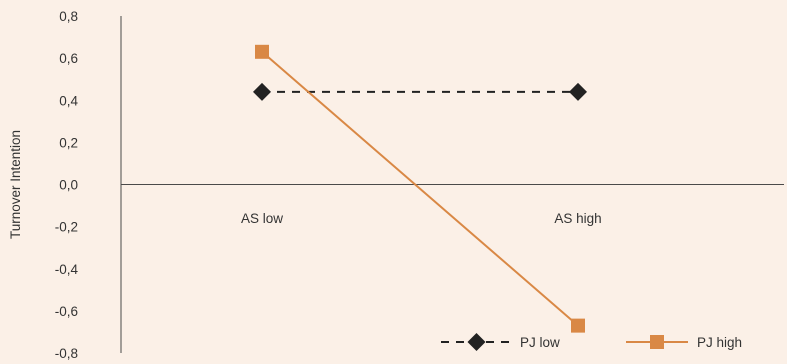  I want to click on legend-item-pj-high: PJ high, so click(684, 342).